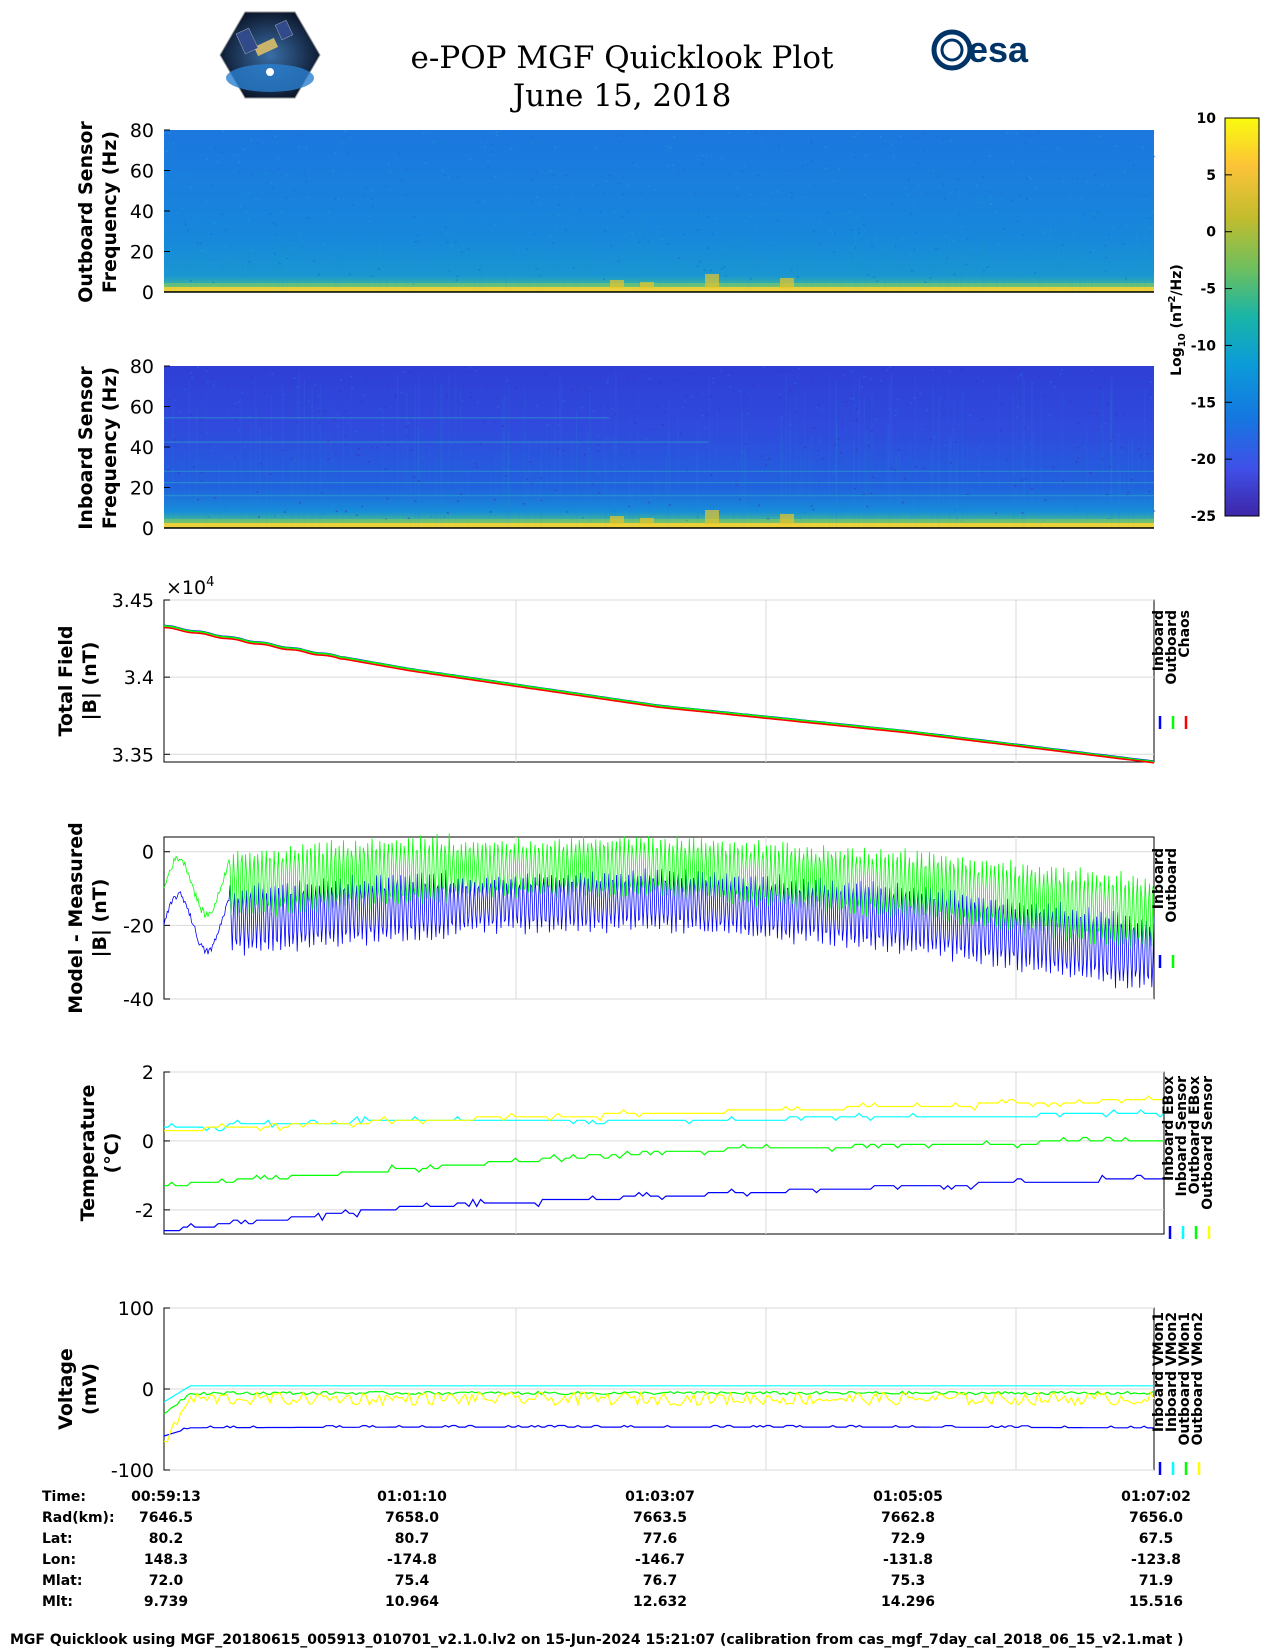  I want to click on ephemeris-cell: 01:07:02, so click(1156, 1497).